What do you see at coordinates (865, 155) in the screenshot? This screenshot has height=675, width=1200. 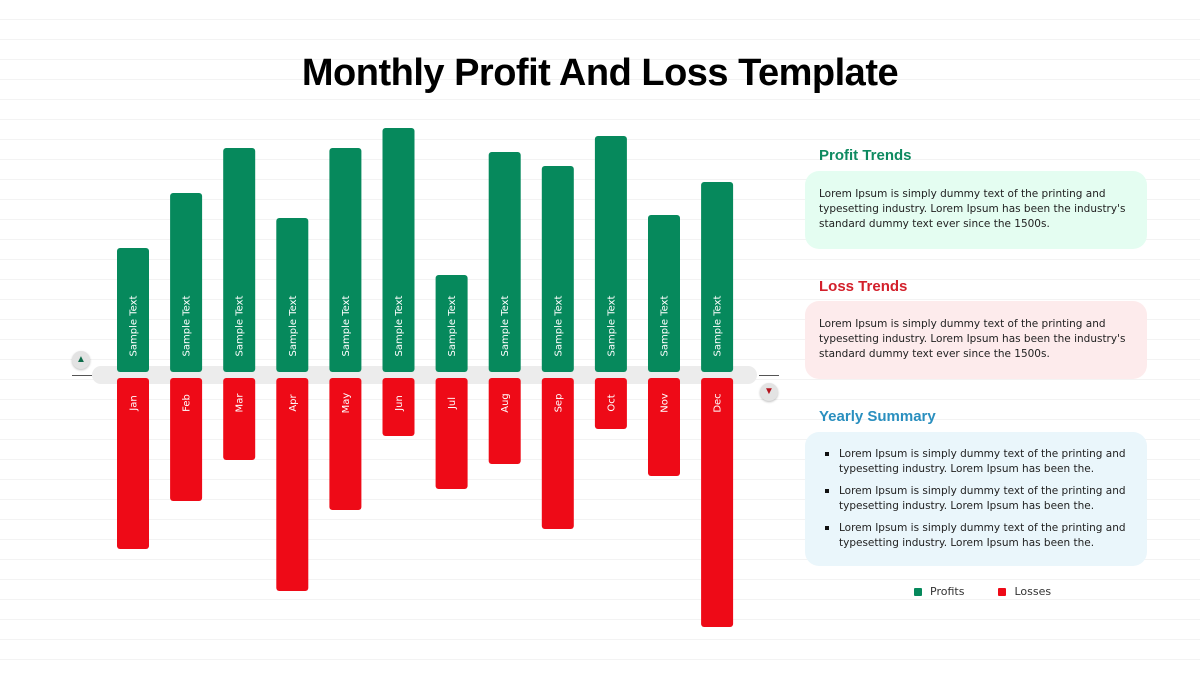 I see `profit-trends-heading: Profit Trends` at bounding box center [865, 155].